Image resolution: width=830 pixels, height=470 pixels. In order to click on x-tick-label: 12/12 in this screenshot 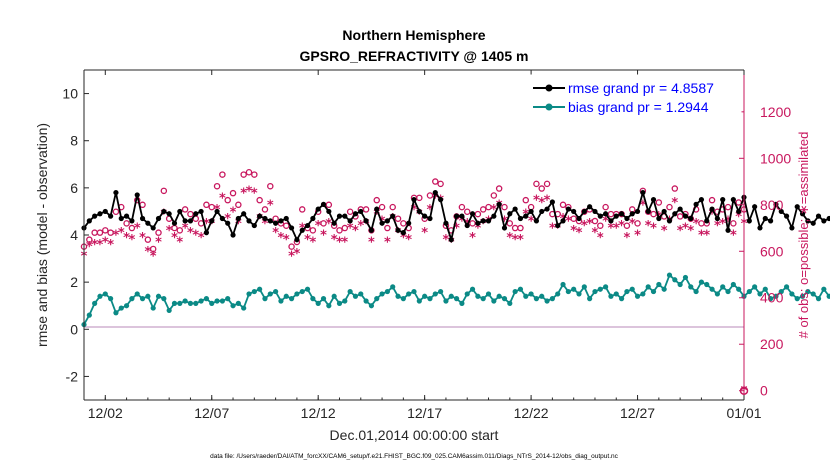, I will do `click(318, 413)`.